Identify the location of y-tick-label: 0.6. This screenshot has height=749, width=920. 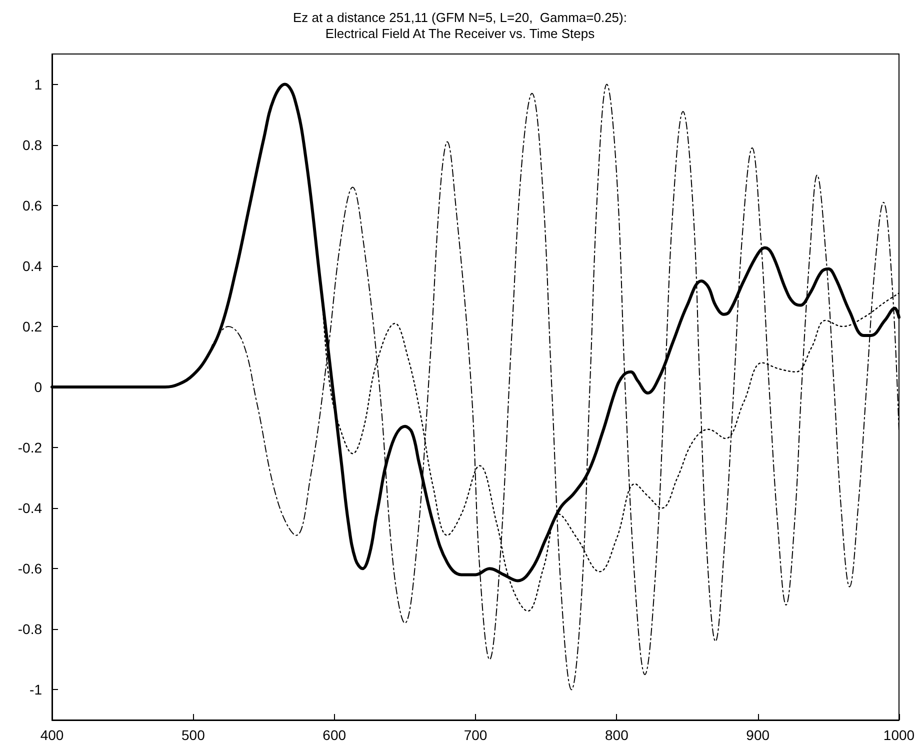
(32, 205).